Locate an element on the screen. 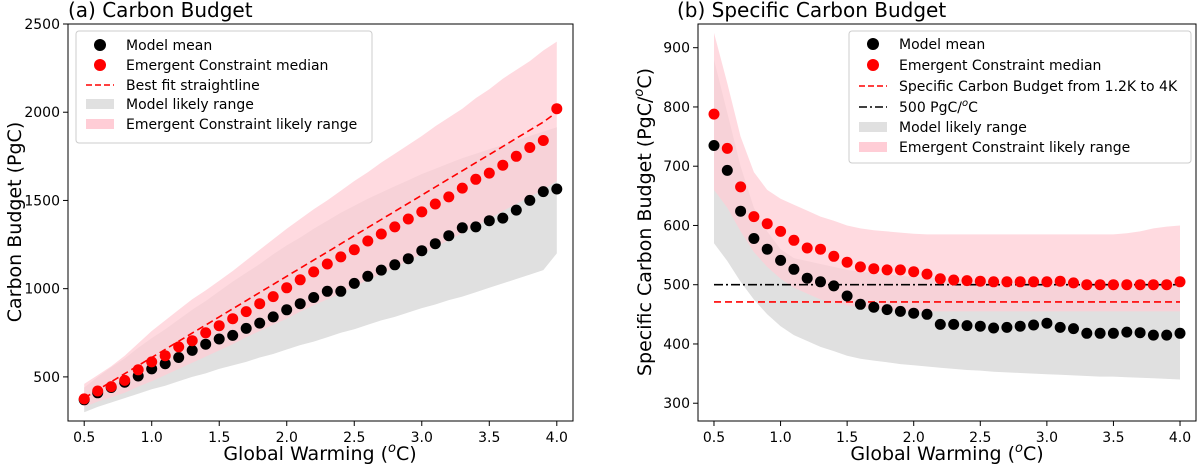 The image size is (1200, 466). x-tick-label-a-7: 4.0 is located at coordinates (557, 438).